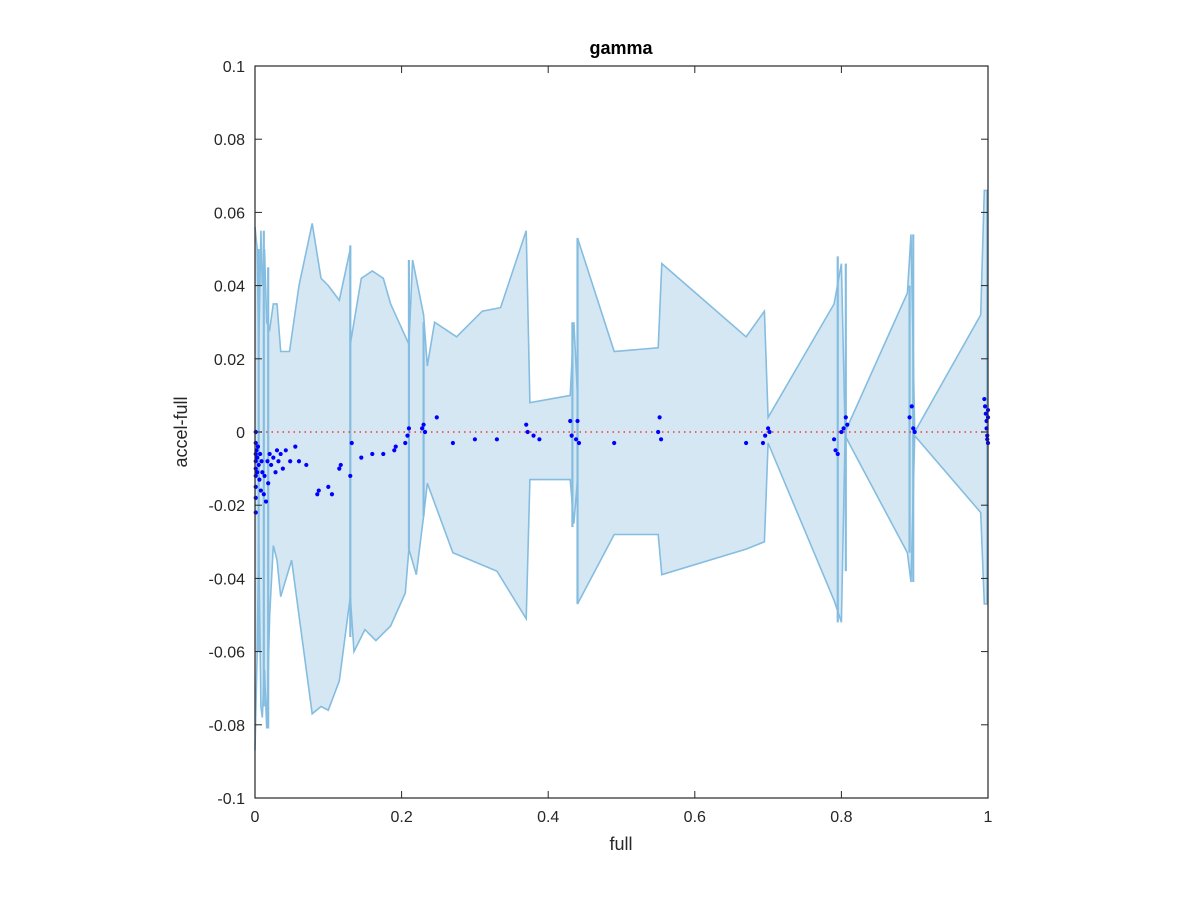 The height and width of the screenshot is (900, 1200). I want to click on x-tick-label: 0.6, so click(695, 817).